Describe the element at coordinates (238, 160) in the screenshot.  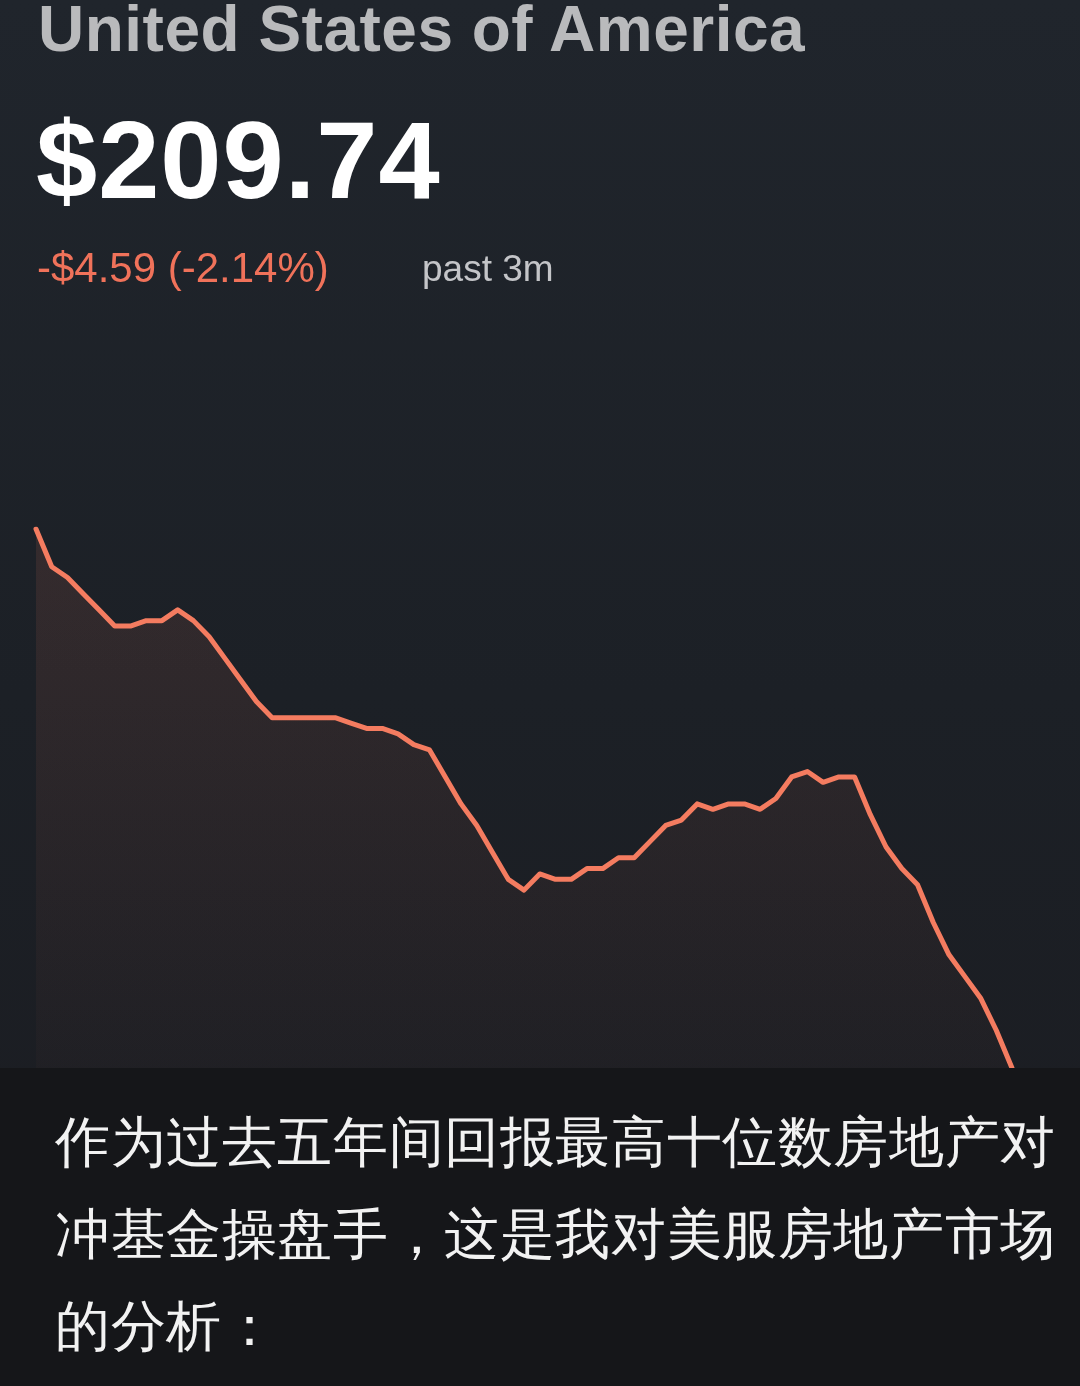
I see `chart-subtitle: $209.74` at that location.